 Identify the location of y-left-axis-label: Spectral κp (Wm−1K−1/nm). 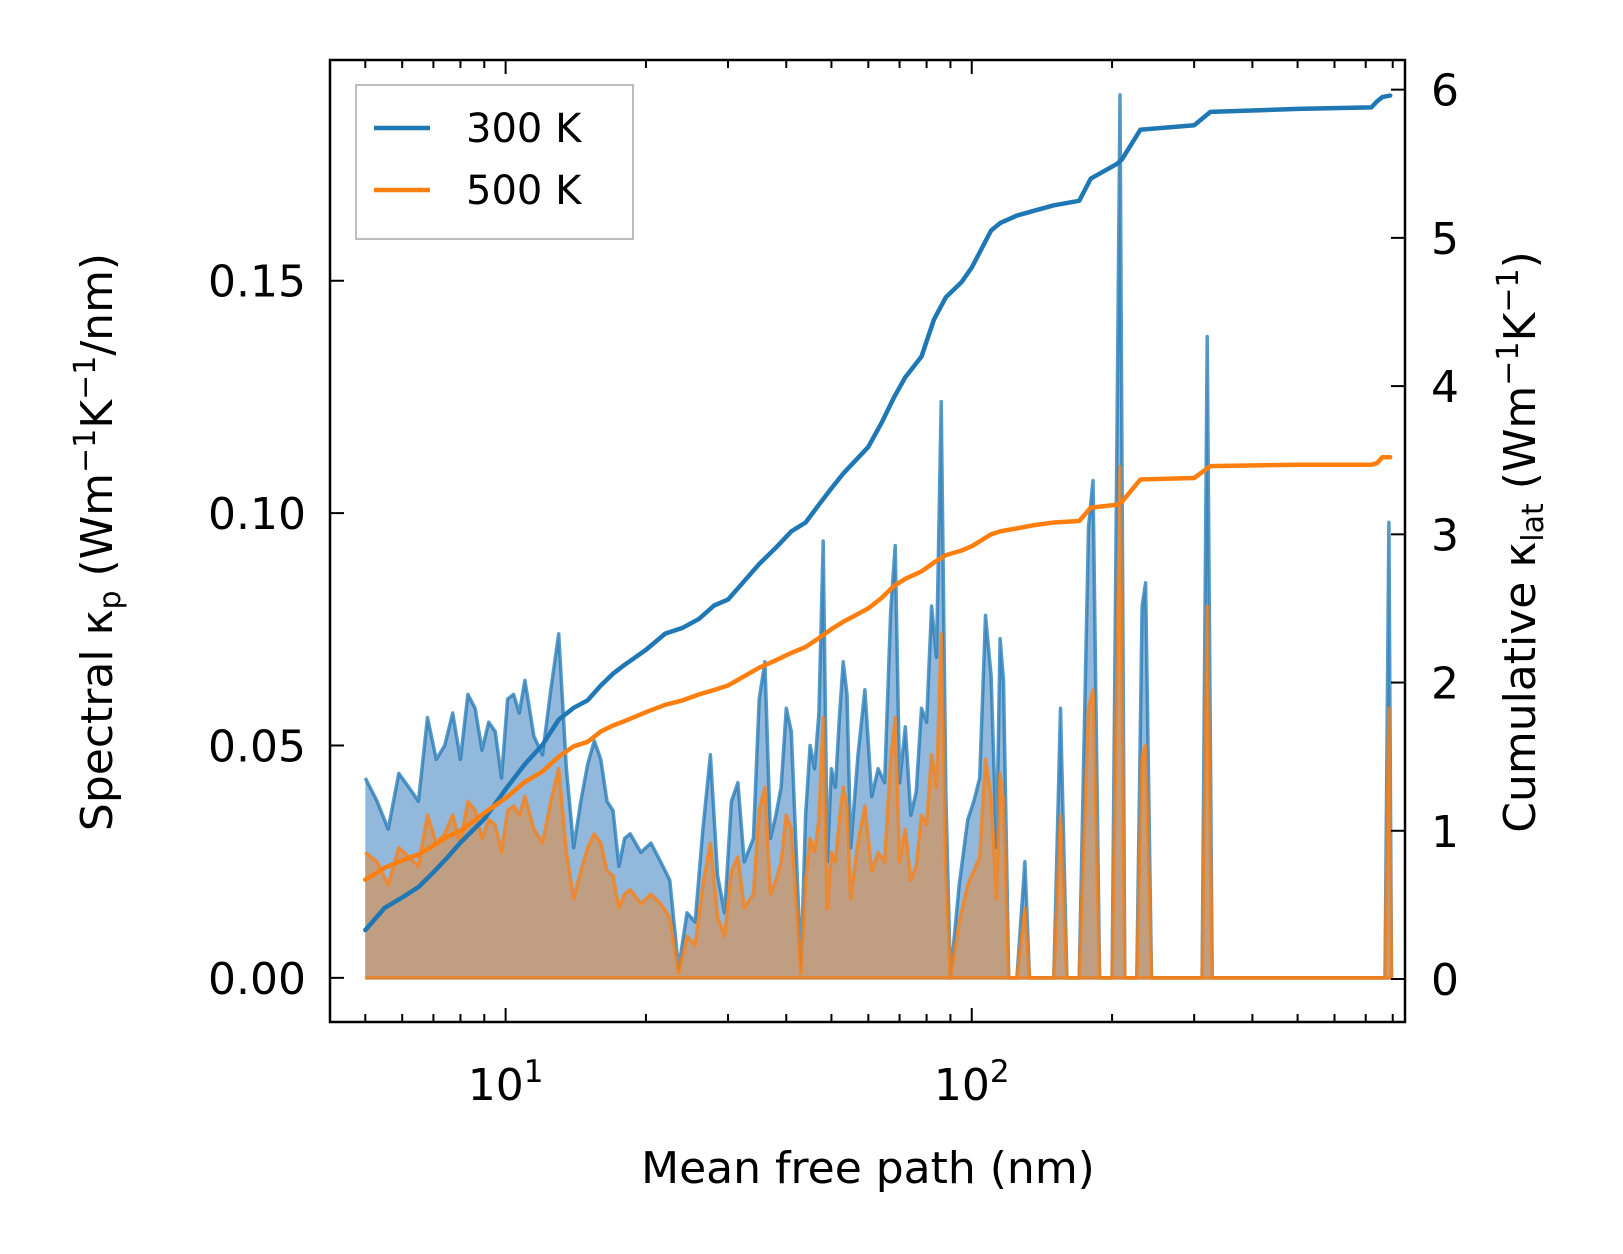
(98, 542).